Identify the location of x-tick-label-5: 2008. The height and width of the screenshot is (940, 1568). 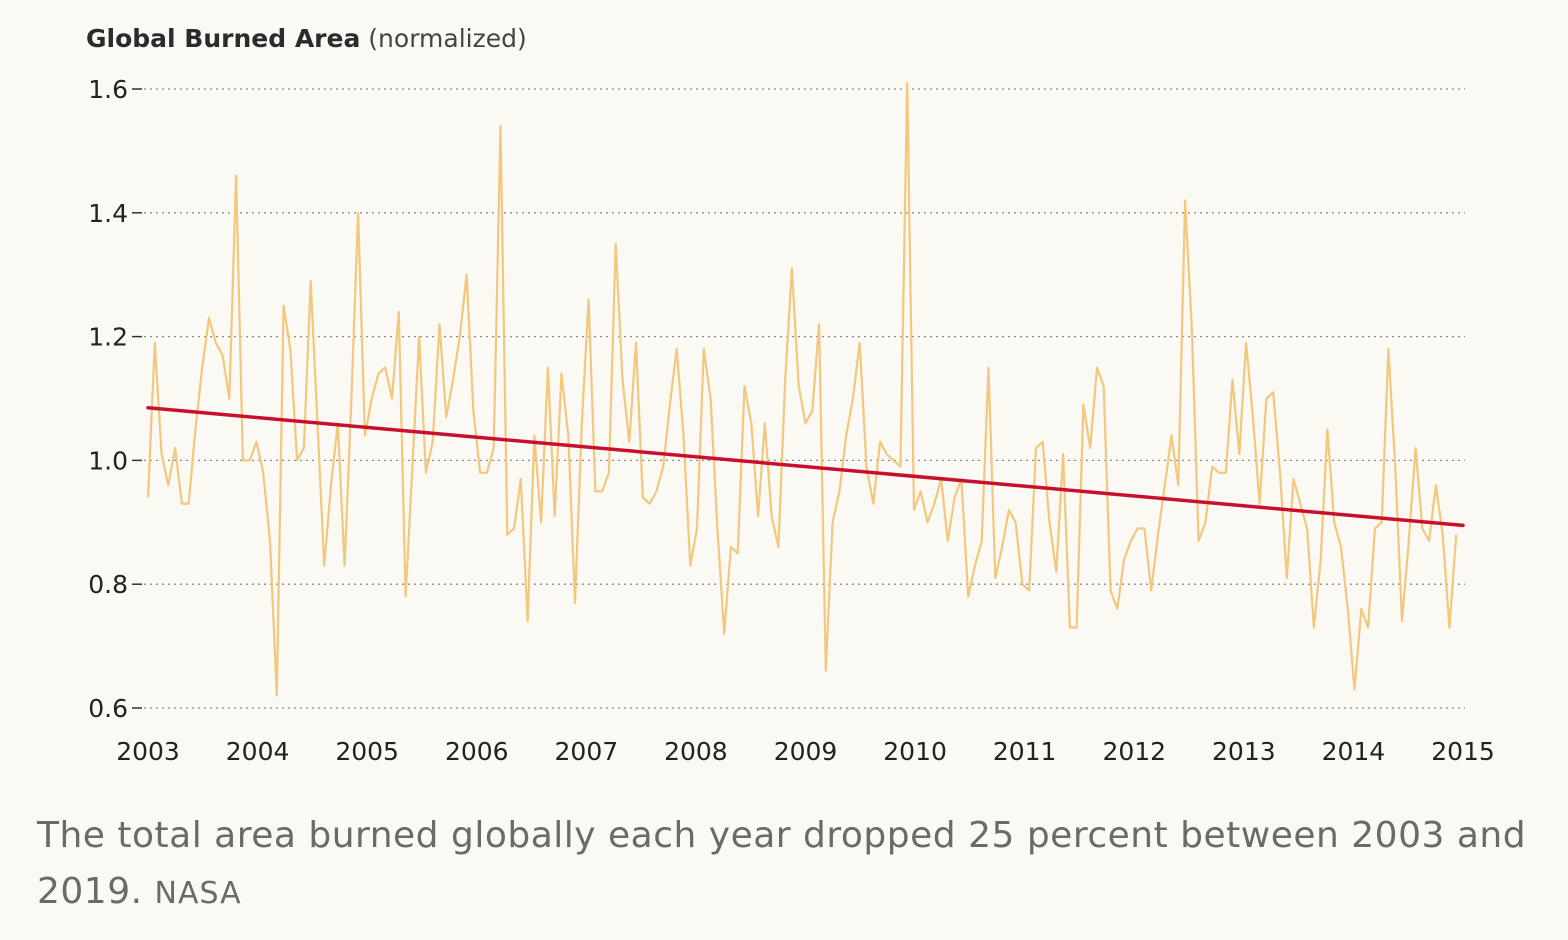
(696, 751).